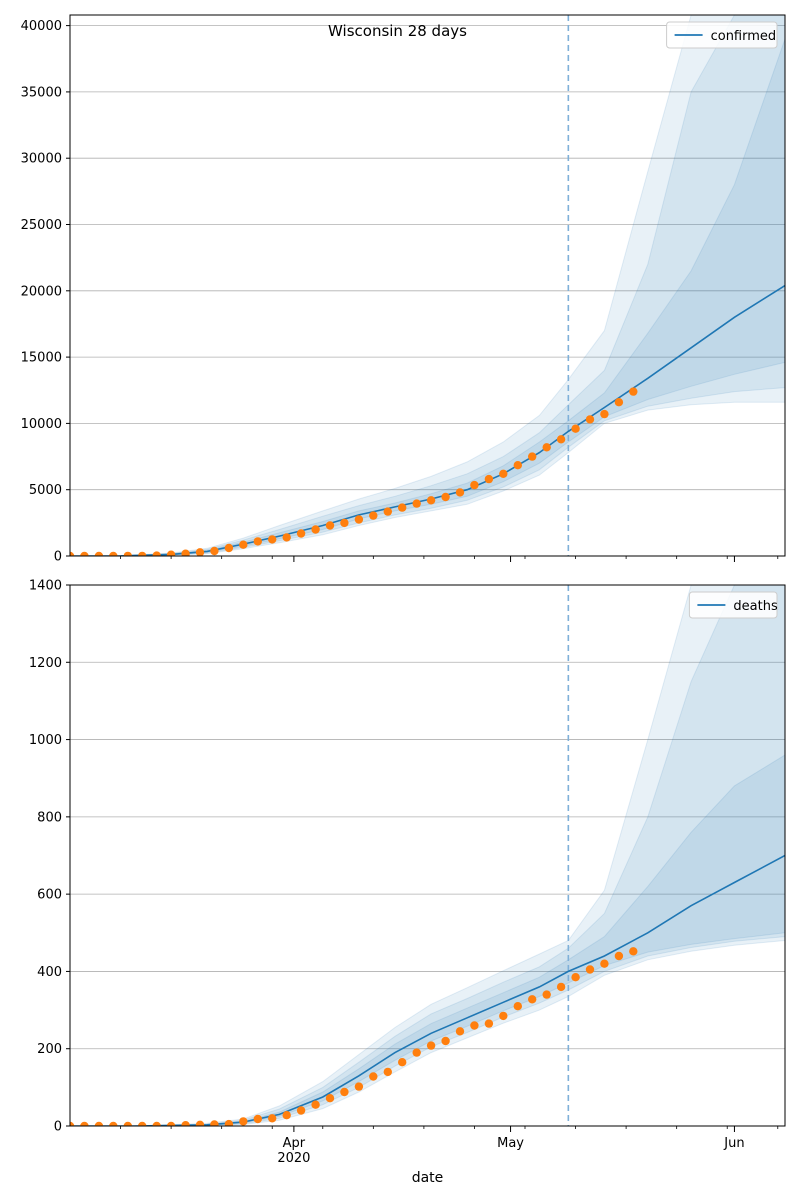  I want to click on y-tick-label: 600, so click(49, 895).